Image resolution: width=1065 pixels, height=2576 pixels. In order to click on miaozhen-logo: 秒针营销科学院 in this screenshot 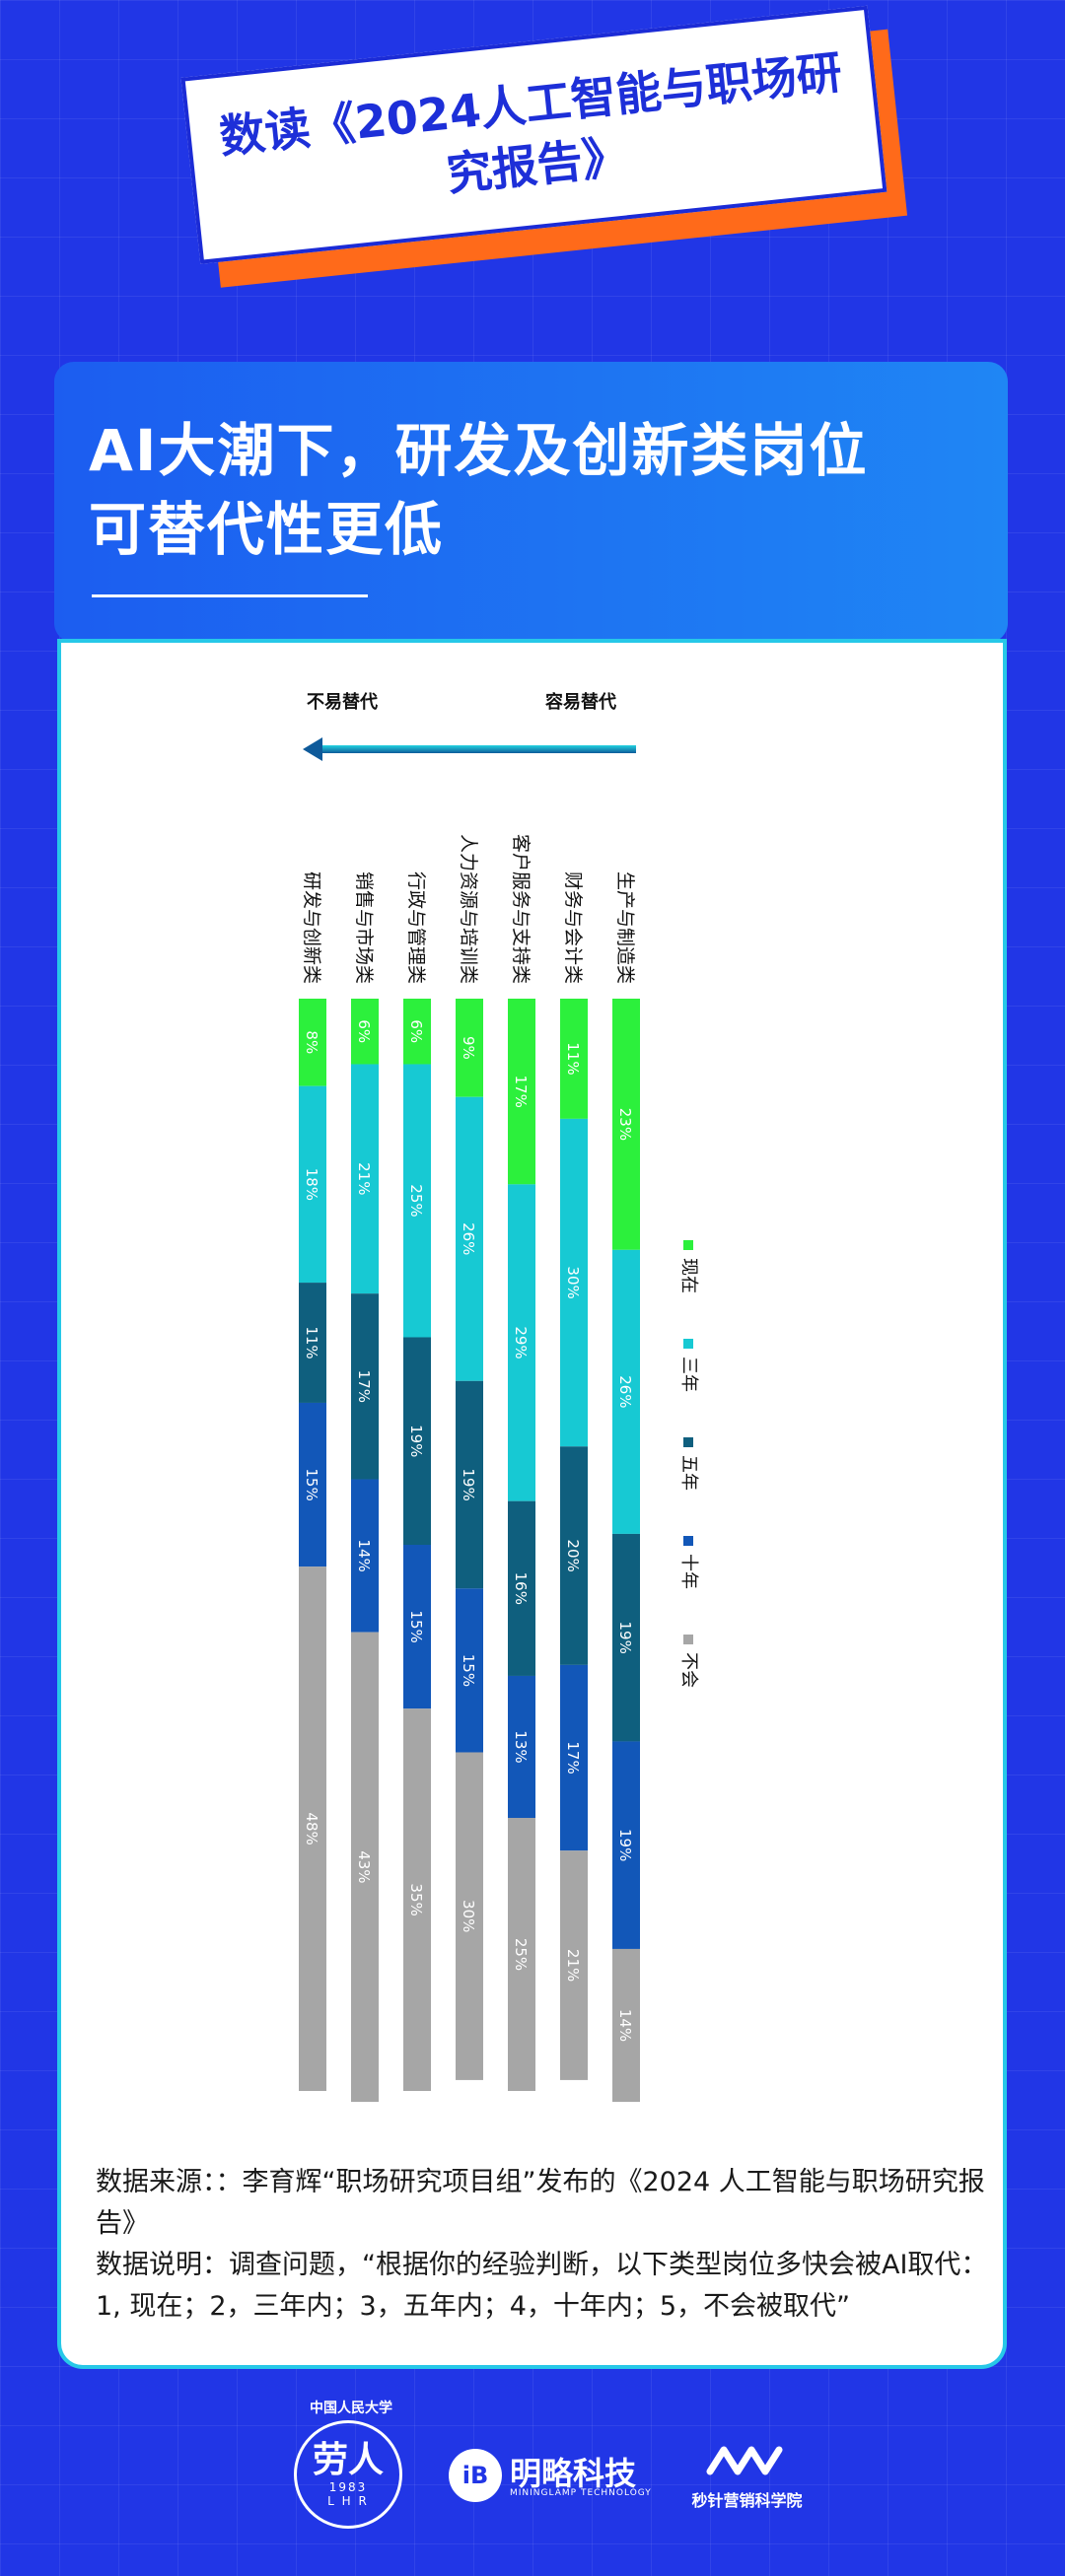, I will do `click(747, 2474)`.